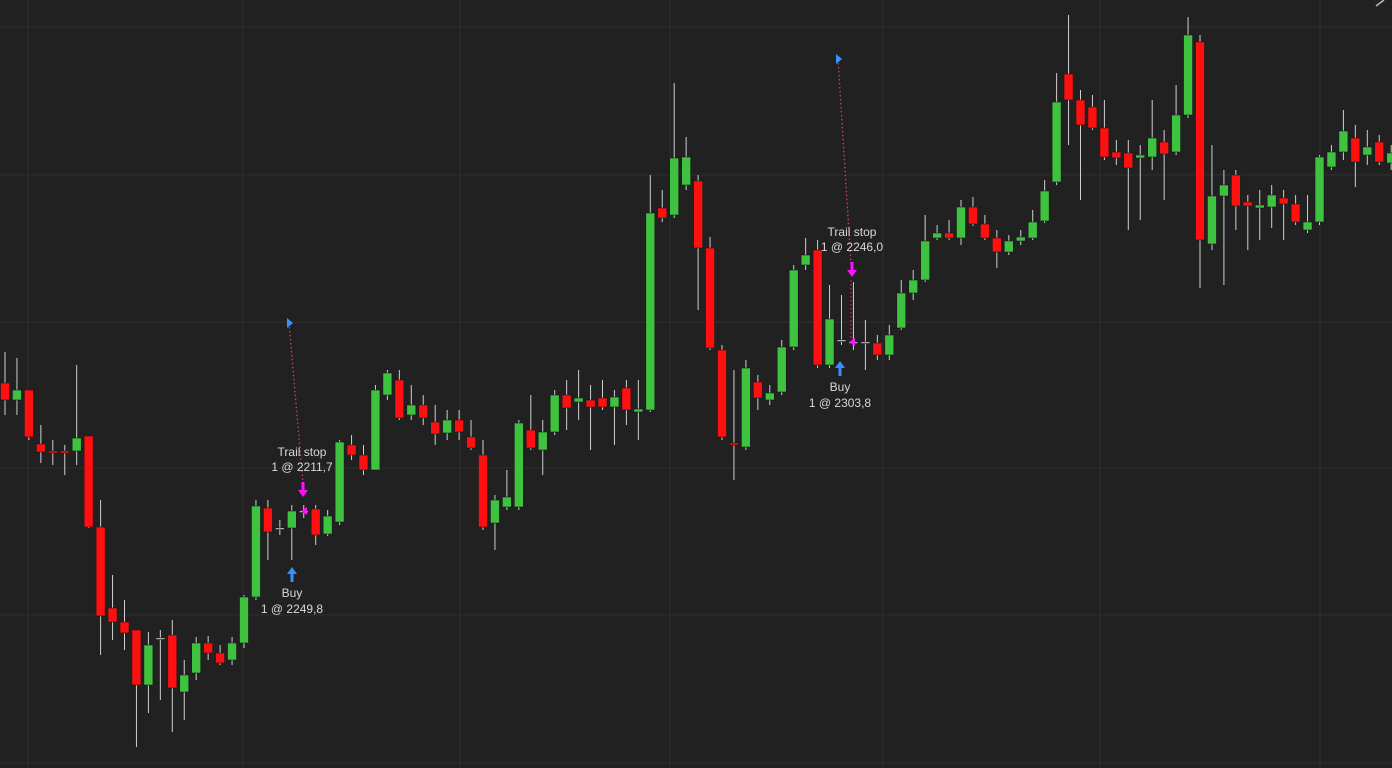  I want to click on trade-label: Buy, so click(292, 593).